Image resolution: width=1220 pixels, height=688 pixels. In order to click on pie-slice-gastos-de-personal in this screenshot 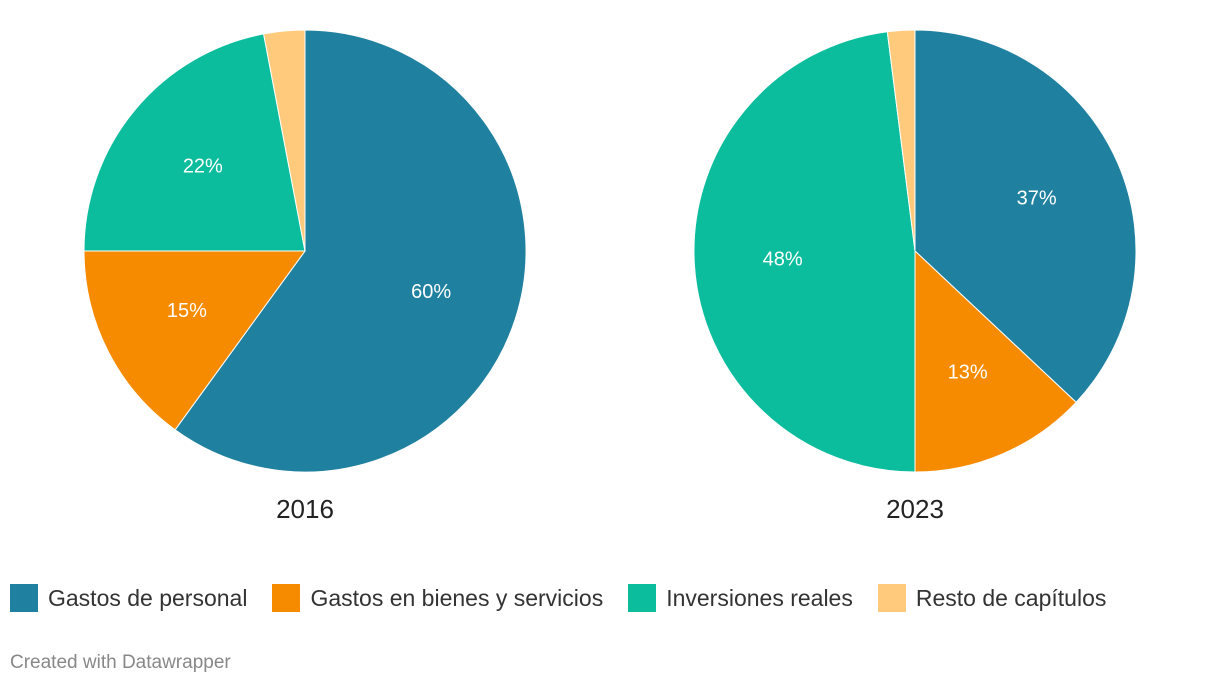, I will do `click(1025, 216)`.